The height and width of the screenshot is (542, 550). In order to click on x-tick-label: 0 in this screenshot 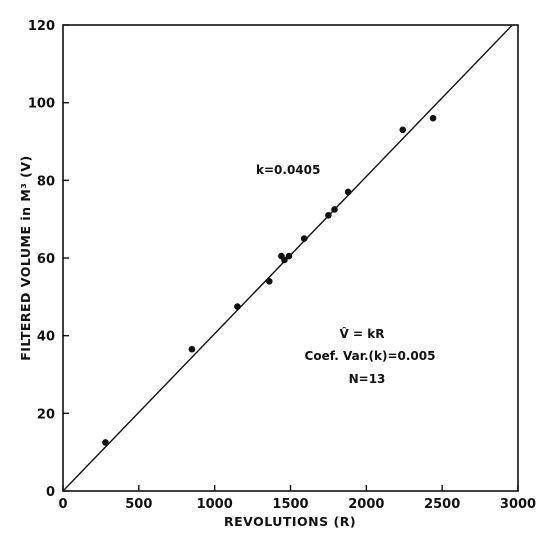, I will do `click(62, 504)`.